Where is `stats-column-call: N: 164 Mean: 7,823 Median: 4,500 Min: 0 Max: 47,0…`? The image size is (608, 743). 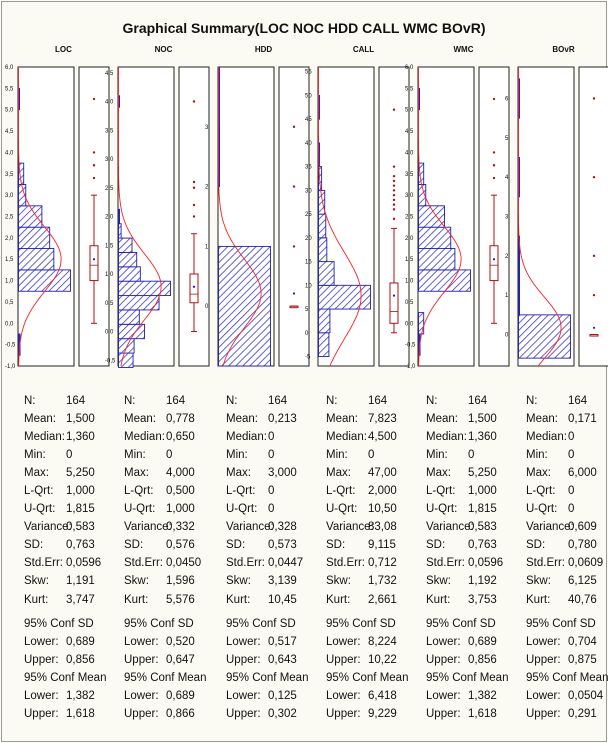 stats-column-call: N: 164 Mean: 7,823 Median: 4,500 Min: 0 Max: 47,0… is located at coordinates (374, 557).